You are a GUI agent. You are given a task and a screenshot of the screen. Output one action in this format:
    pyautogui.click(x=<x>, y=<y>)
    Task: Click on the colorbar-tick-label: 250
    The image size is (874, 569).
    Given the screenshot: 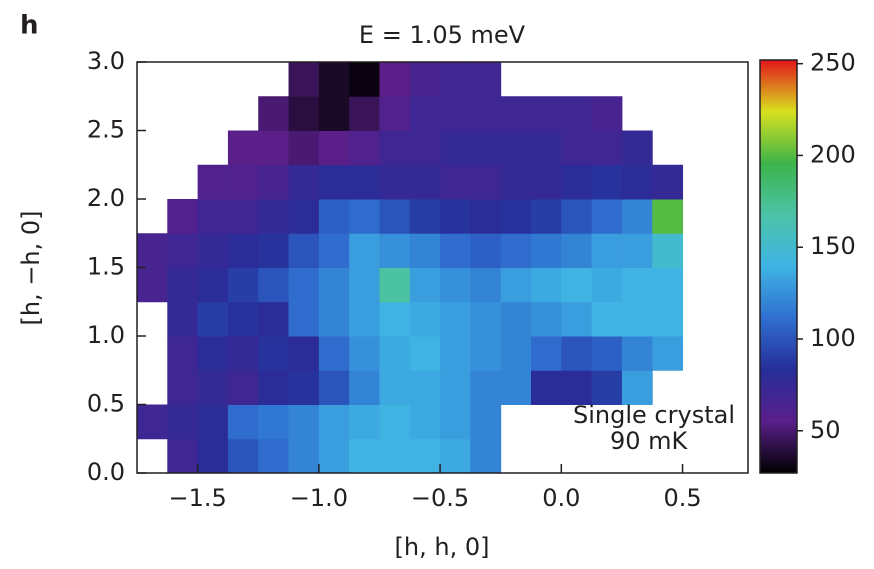 What is the action you would take?
    pyautogui.click(x=833, y=63)
    